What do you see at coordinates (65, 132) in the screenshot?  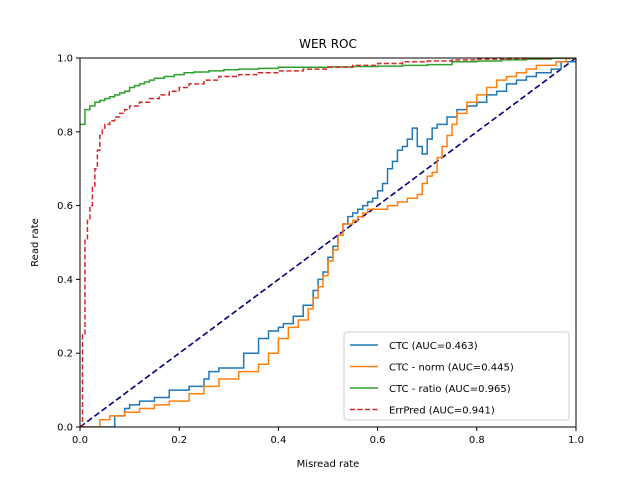 I see `y-tick-label: 0.8` at bounding box center [65, 132].